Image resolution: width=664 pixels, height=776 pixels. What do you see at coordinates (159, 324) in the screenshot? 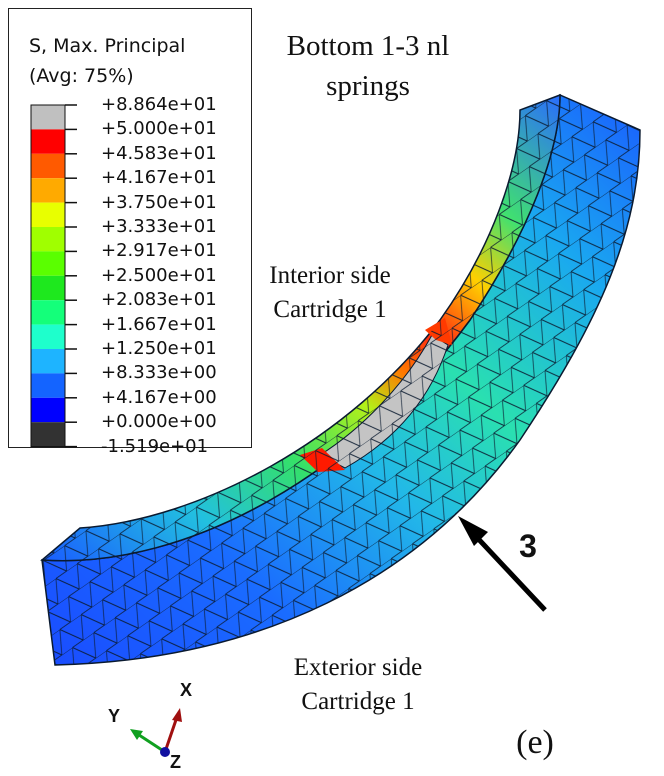
I see `legend-value: +1.667e+01` at bounding box center [159, 324].